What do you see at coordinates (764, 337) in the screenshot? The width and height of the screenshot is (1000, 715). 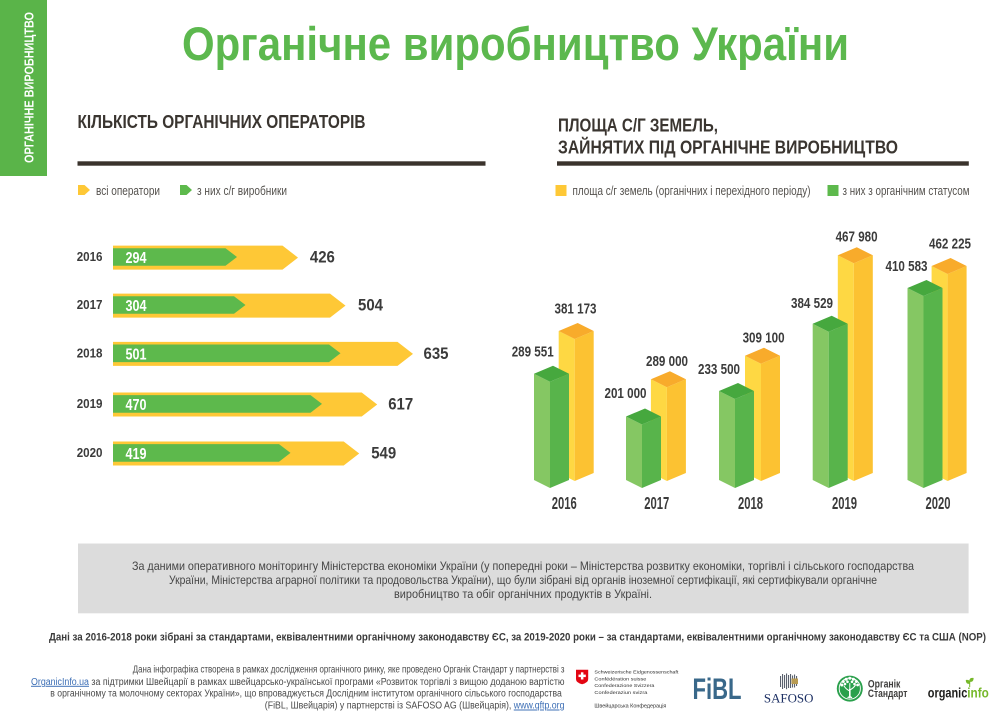 I see `svg-text: 309 100` at bounding box center [764, 337].